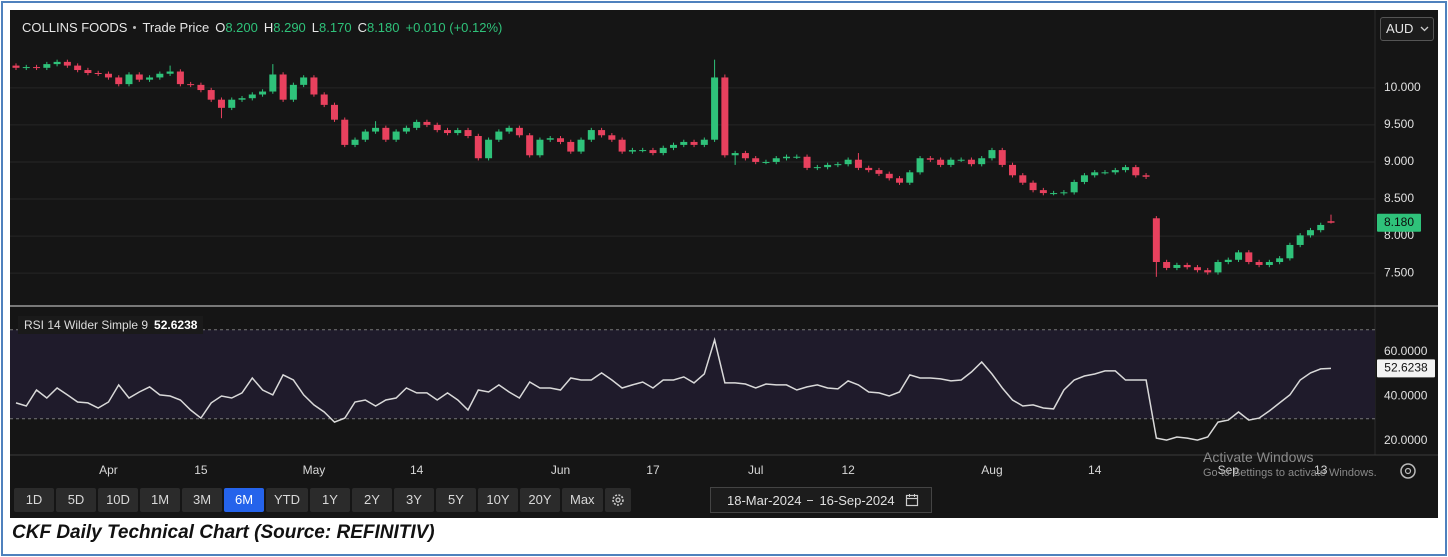 Image resolution: width=1448 pixels, height=557 pixels. What do you see at coordinates (241, 27) in the screenshot?
I see `readout-value: 8.200` at bounding box center [241, 27].